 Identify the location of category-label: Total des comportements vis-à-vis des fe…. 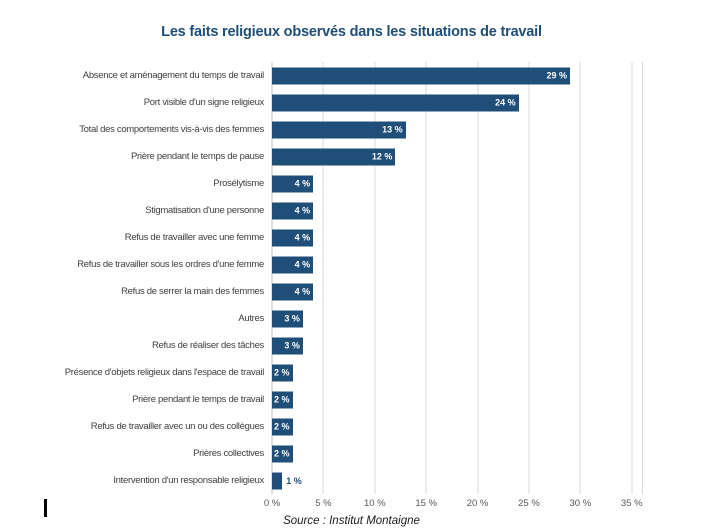
(171, 129).